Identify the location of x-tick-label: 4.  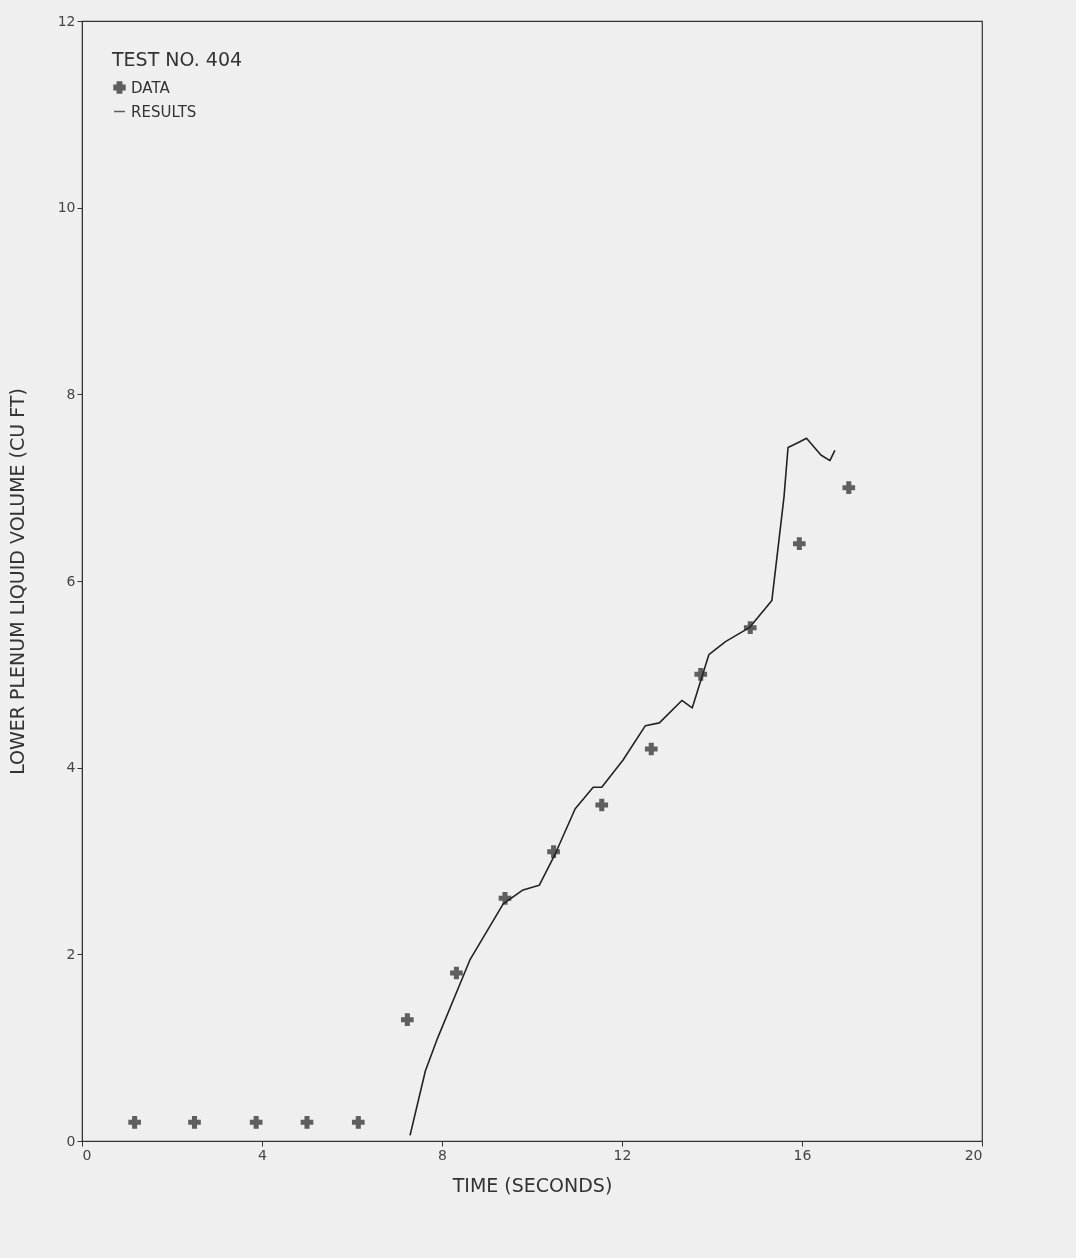
(263, 1154).